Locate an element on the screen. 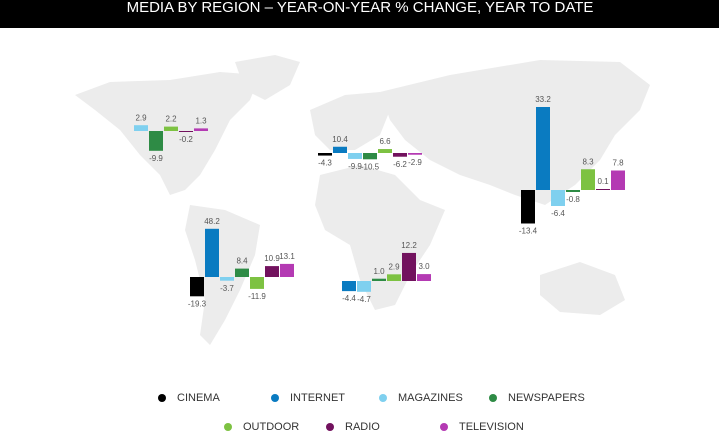  value-label: 8.4 is located at coordinates (242, 261).